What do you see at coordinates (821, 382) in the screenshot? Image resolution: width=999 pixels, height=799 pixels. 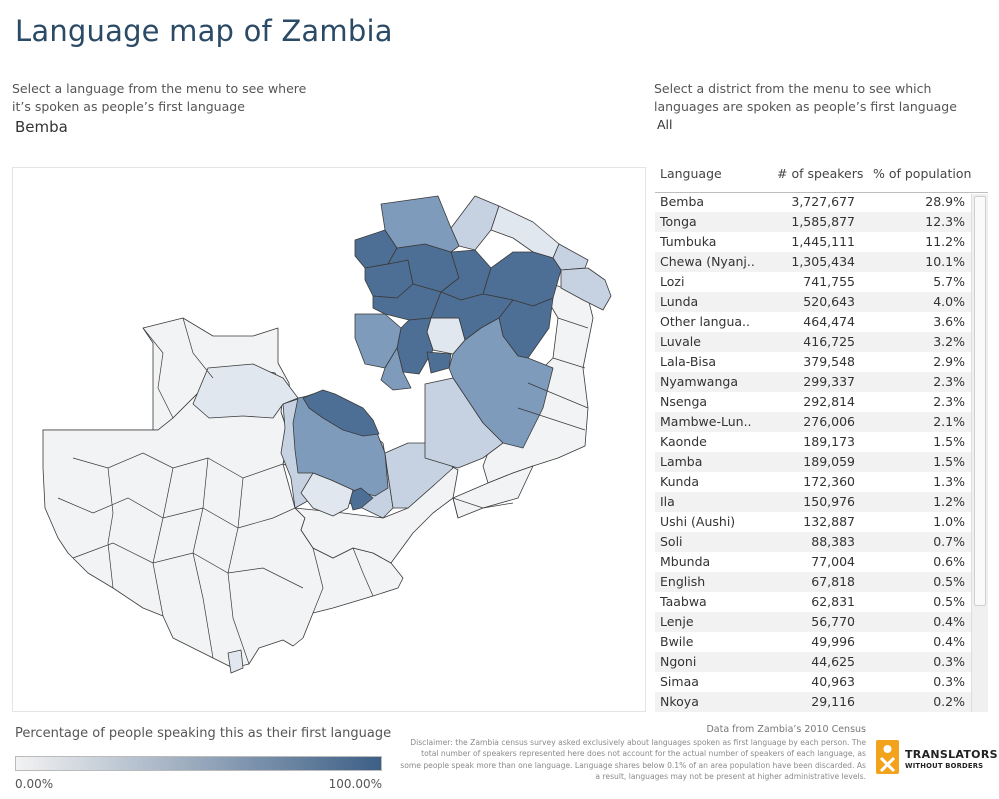 I see `table-row: Nyamwanga 299,337 2.3%` at bounding box center [821, 382].